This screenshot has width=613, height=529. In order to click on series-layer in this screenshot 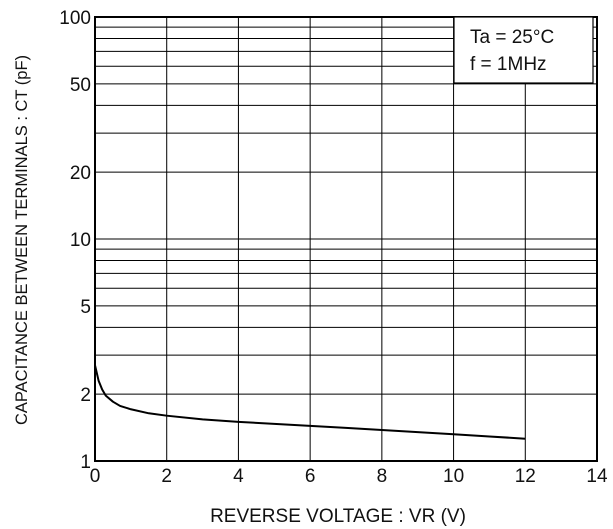, I will do `click(310, 402)`.